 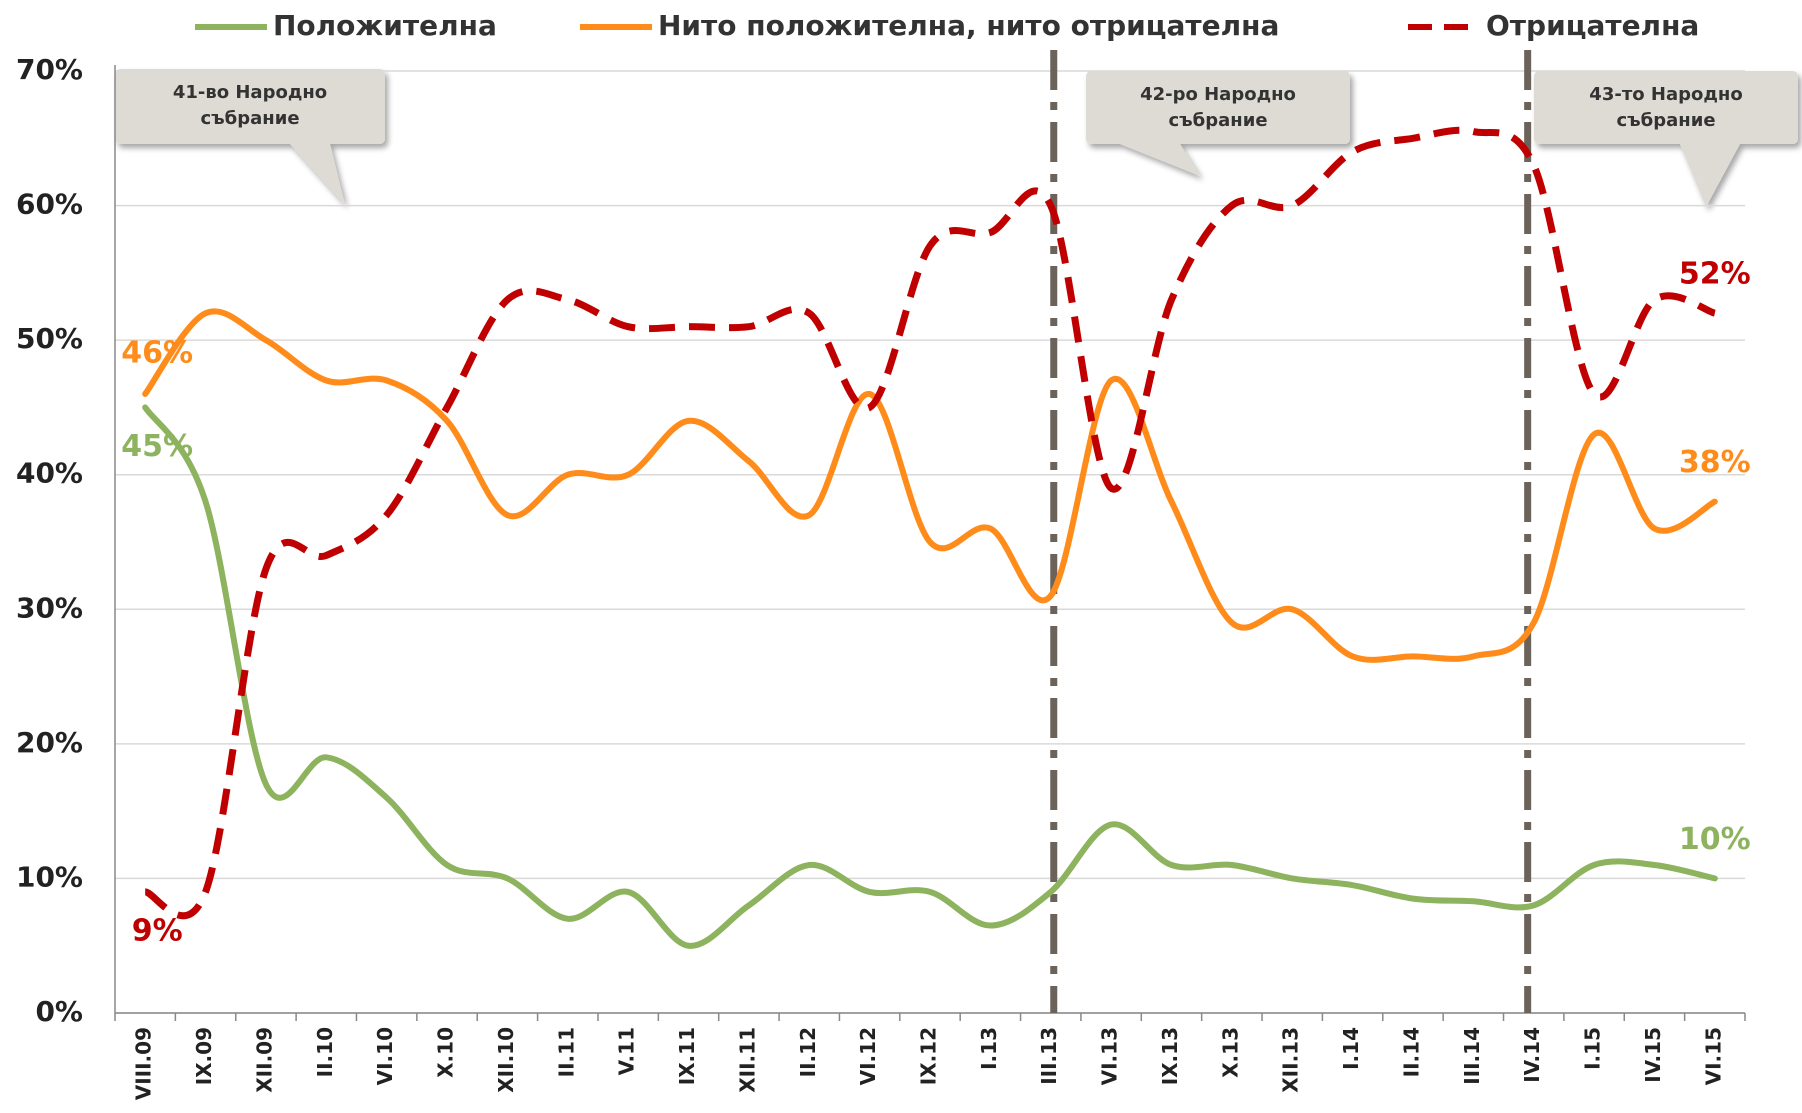 I want to click on data-label: 9%, so click(x=157, y=930).